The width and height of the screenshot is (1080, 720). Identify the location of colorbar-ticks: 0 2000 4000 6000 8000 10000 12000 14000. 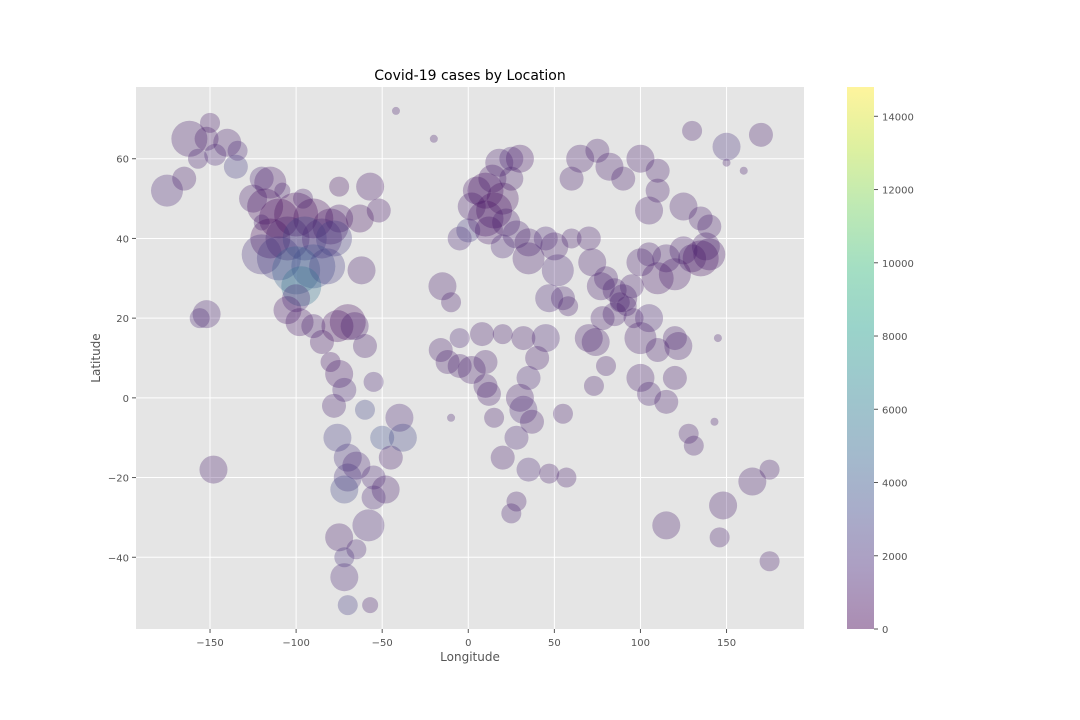
(894, 374).